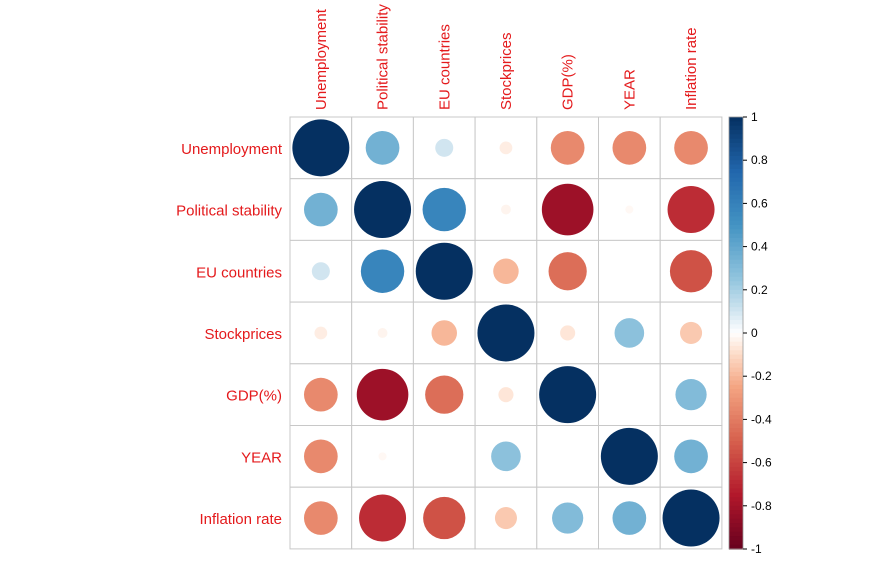  Describe the element at coordinates (750, 333) in the screenshot. I see `colorbar: 1 0.8 0.6 0.4 0.2 0 -0.2 -0.4 -0.6 -0.8 -1` at that location.